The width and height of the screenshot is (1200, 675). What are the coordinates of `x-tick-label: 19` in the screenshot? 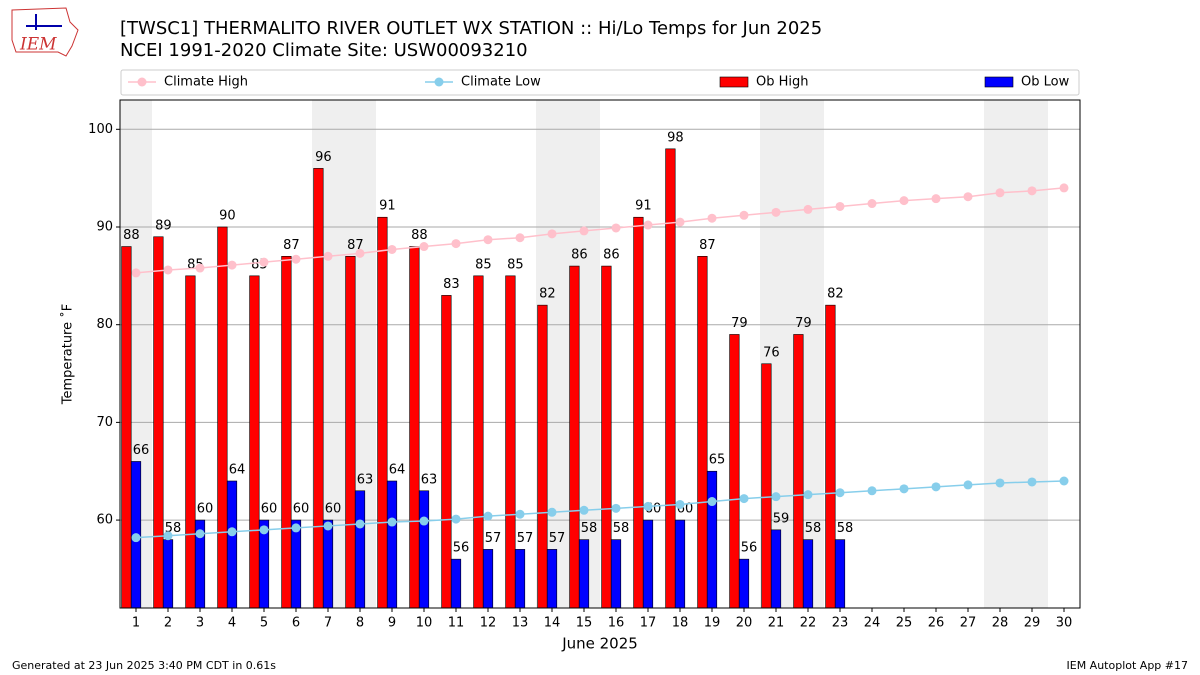 It's located at (712, 623).